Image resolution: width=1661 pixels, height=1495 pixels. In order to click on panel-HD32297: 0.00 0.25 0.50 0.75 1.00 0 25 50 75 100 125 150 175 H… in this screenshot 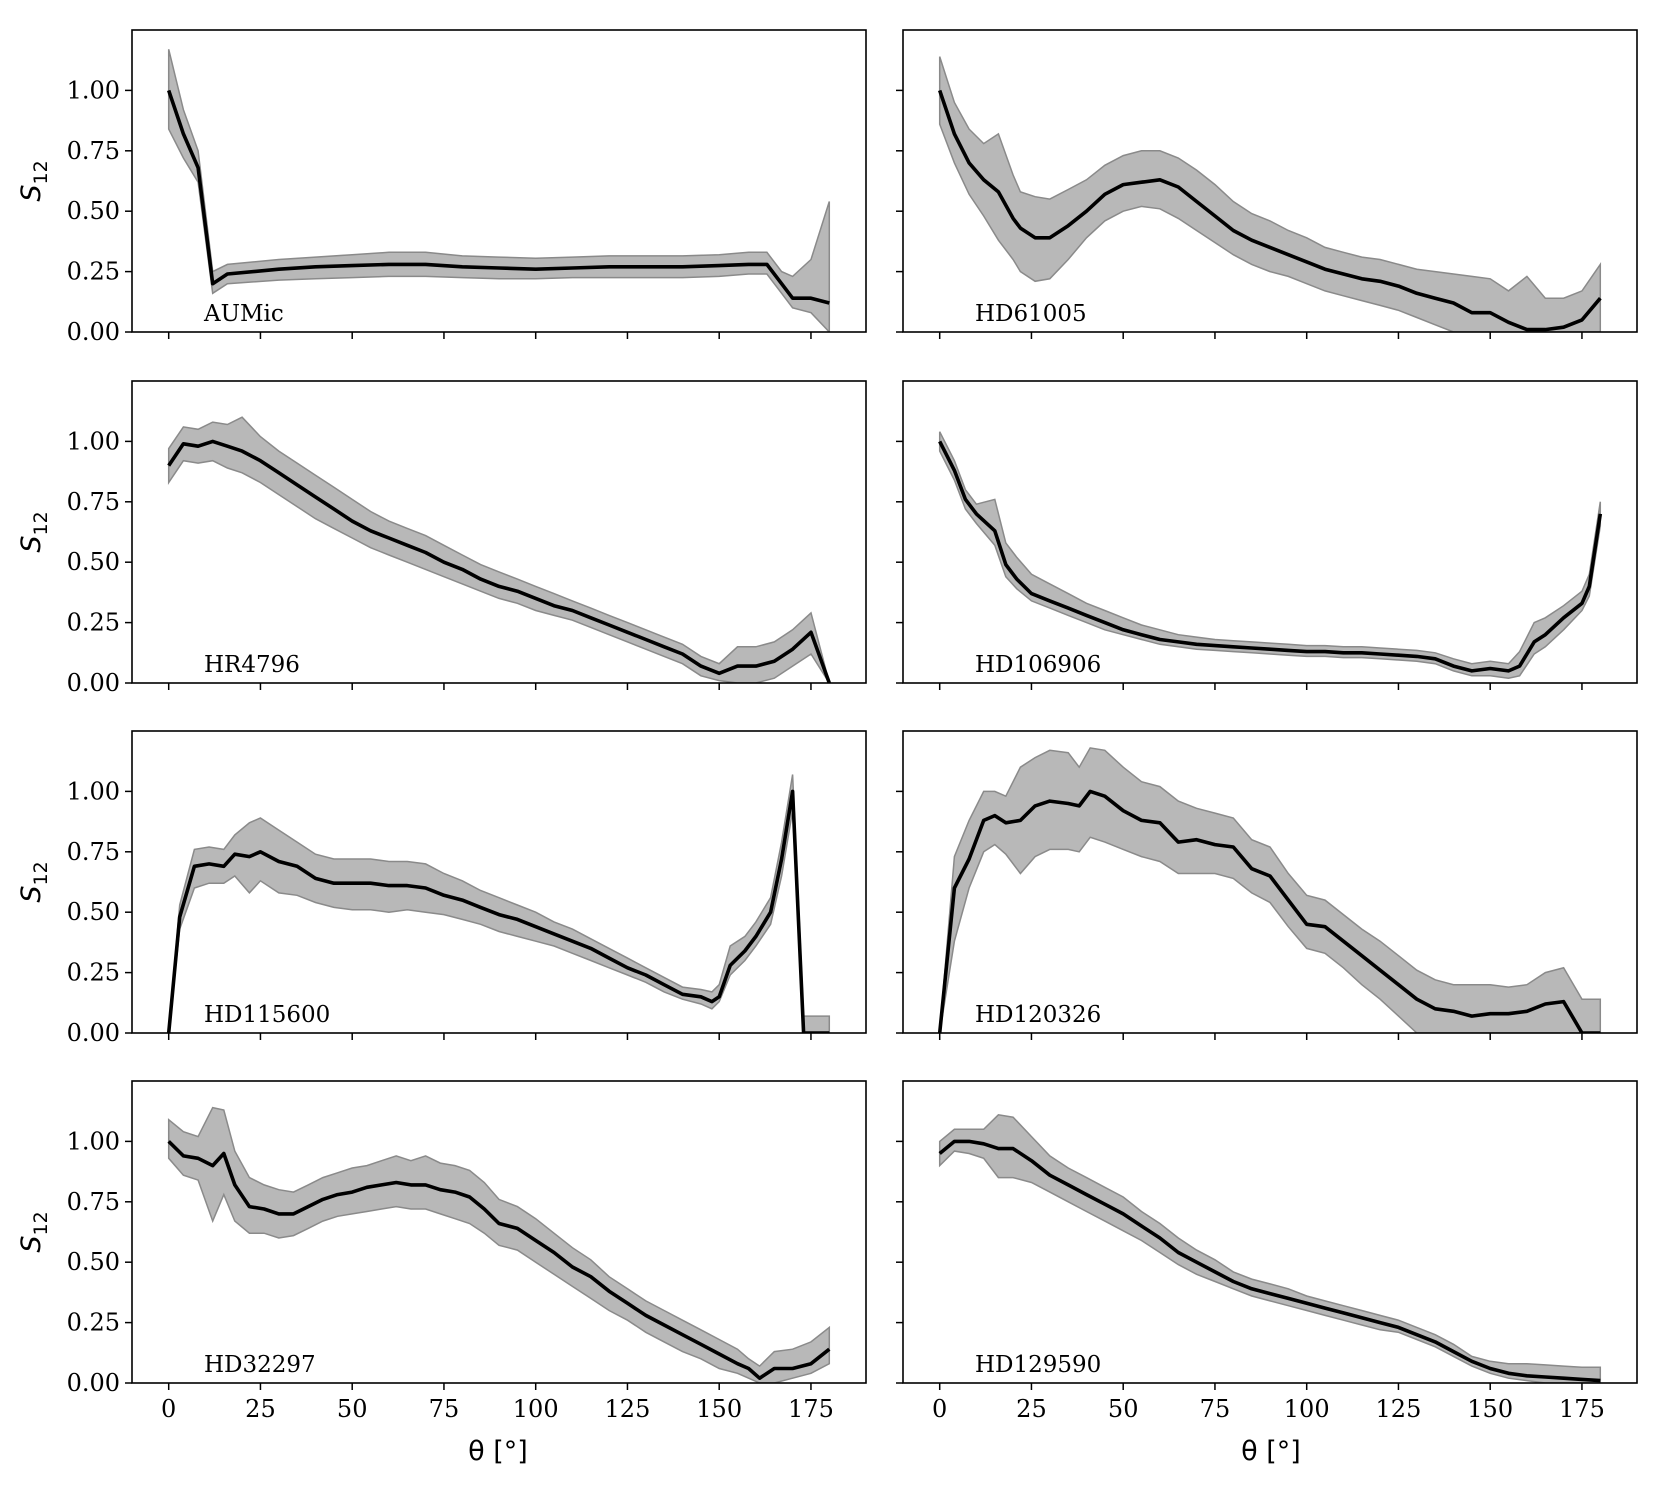, I will do `click(441, 1251)`.